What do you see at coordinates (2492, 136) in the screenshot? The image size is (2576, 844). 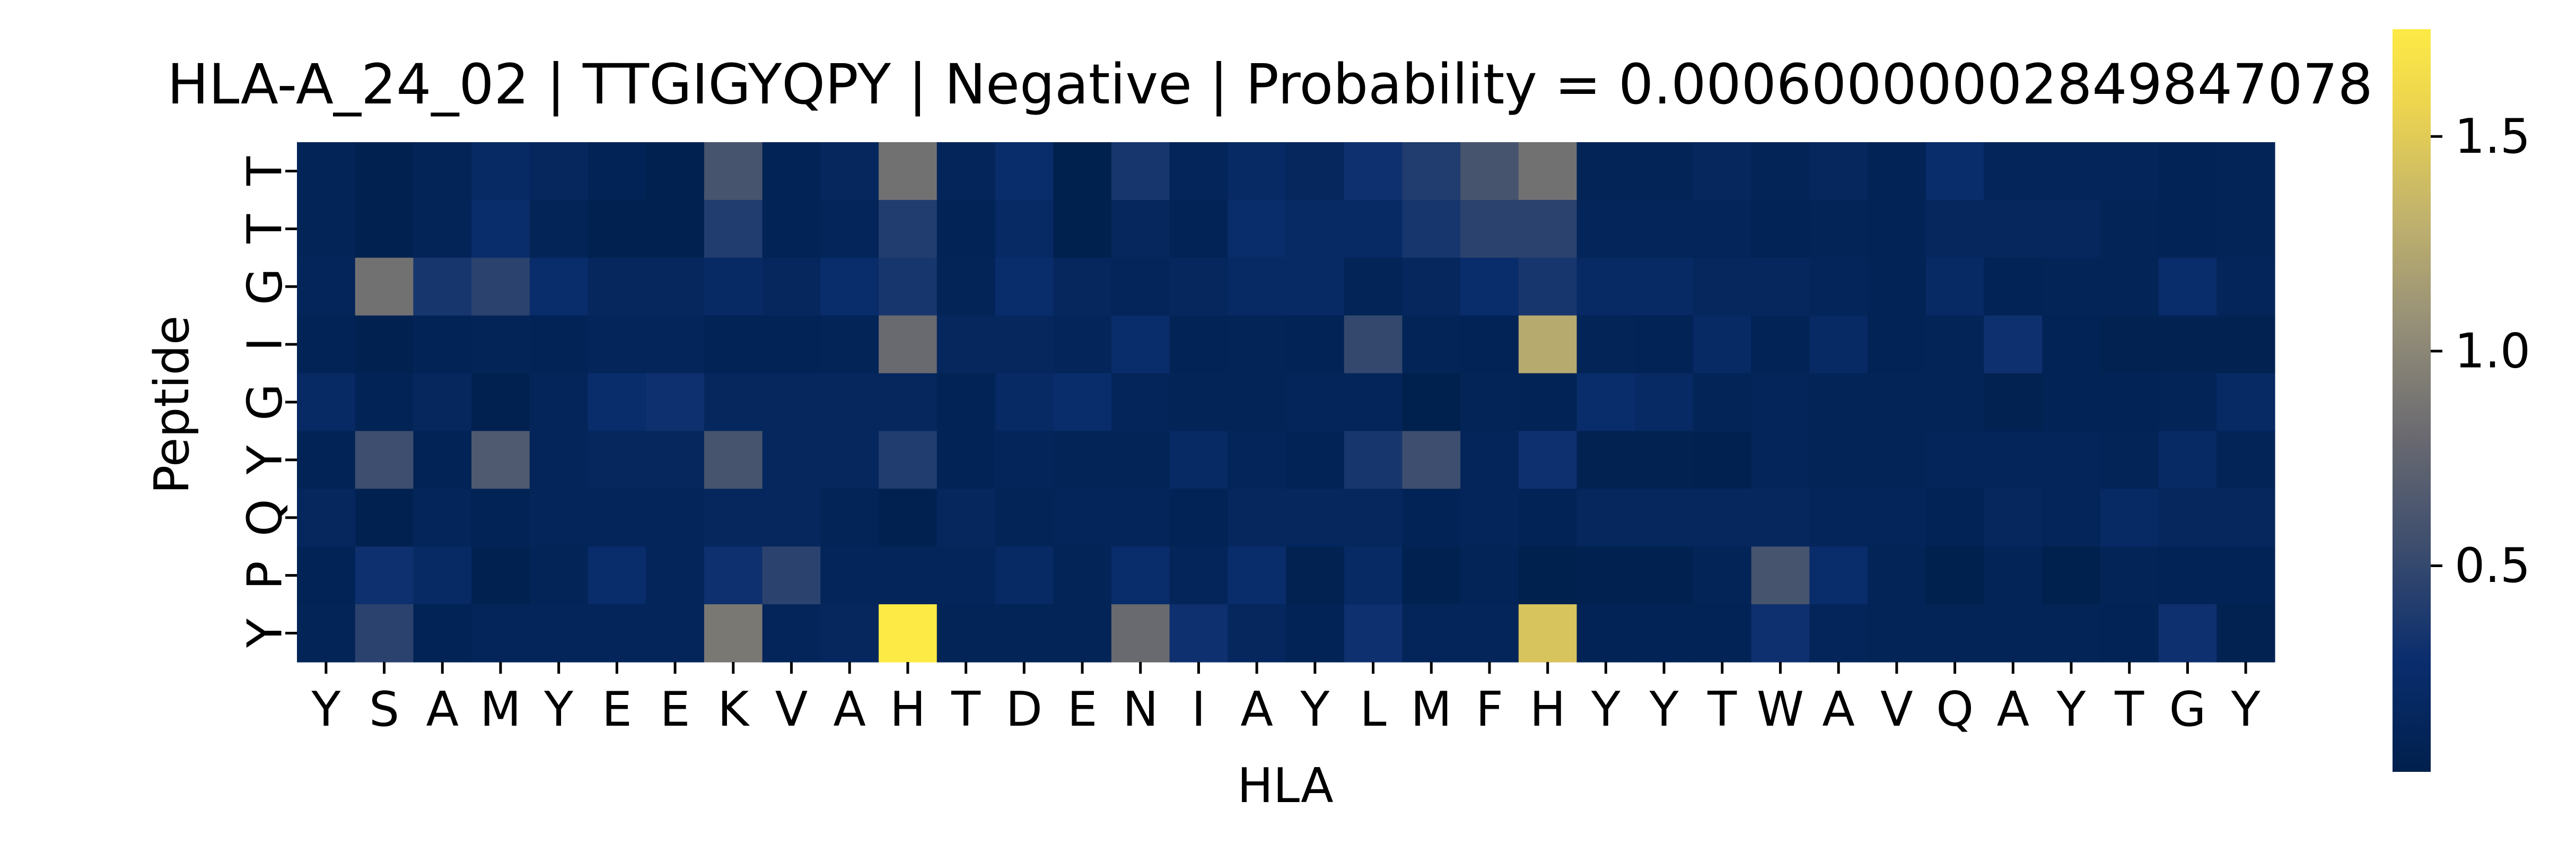 I see `colorbar-tick-label: 1.5` at bounding box center [2492, 136].